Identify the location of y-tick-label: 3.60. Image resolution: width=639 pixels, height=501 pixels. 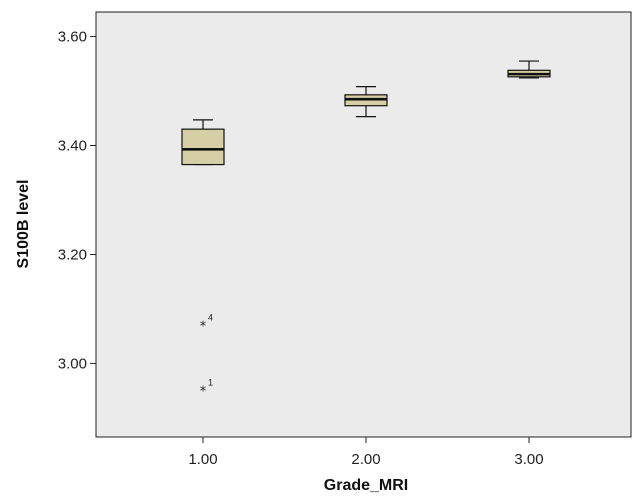
(72, 37).